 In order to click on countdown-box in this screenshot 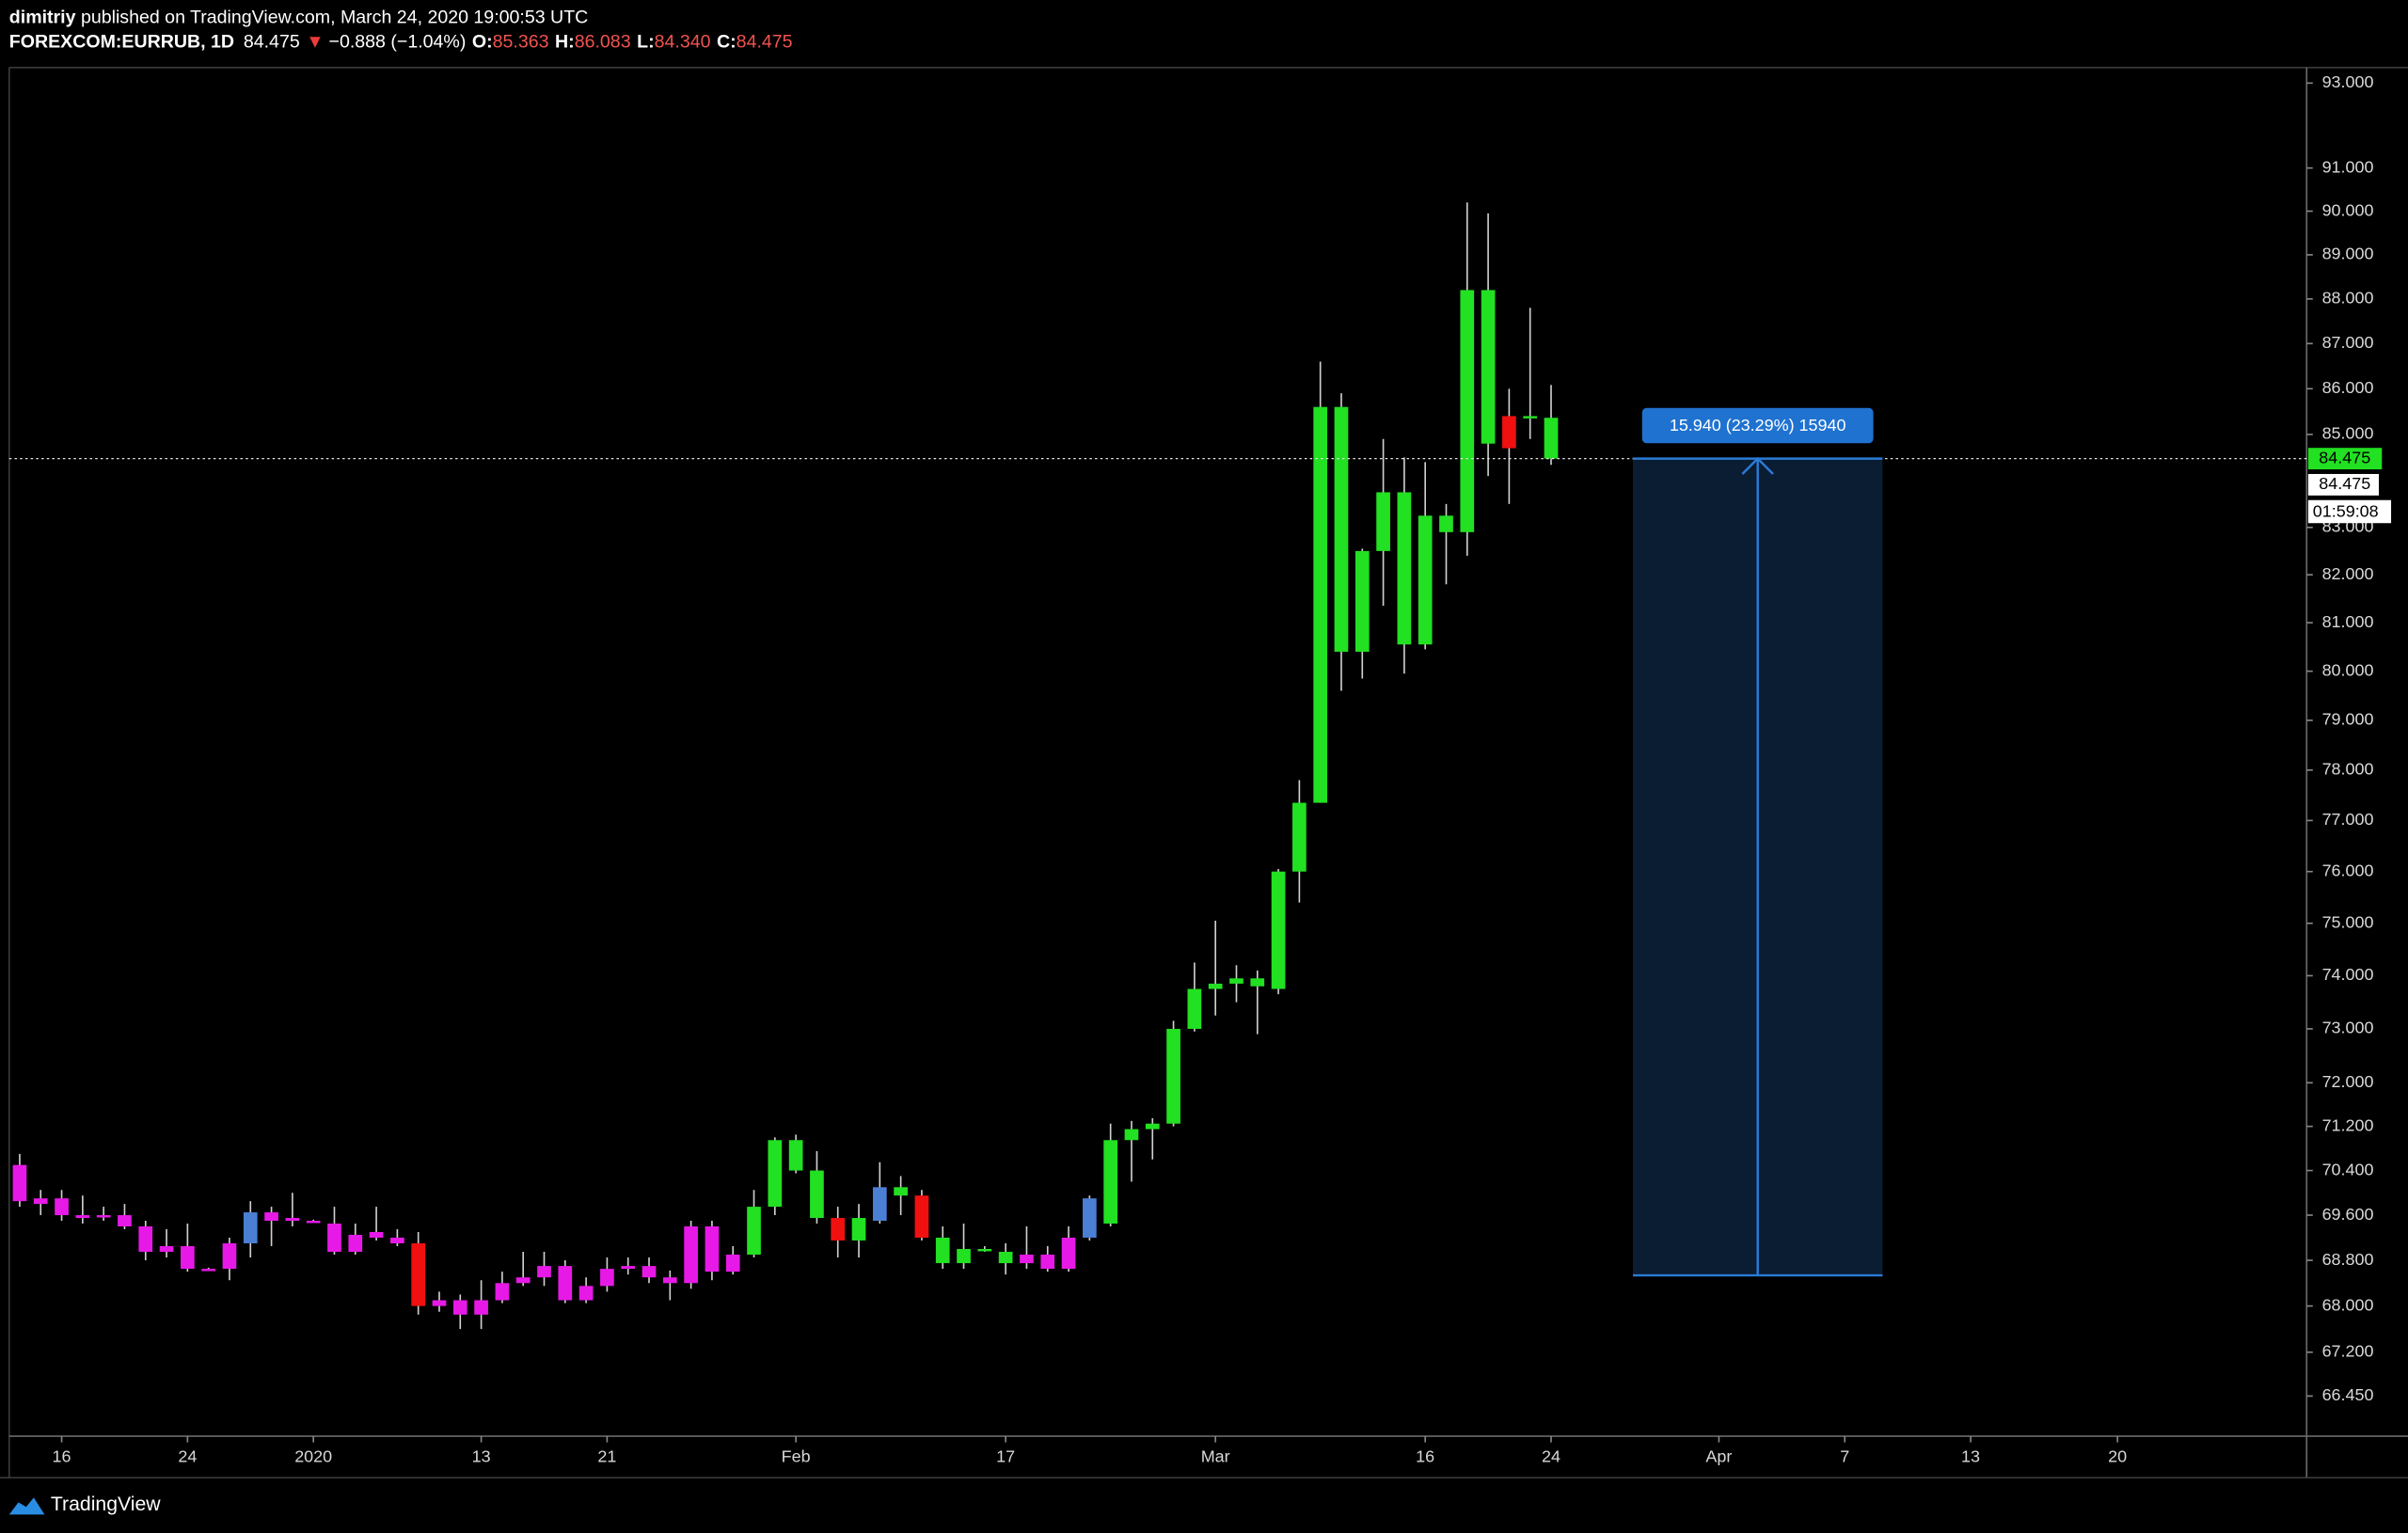, I will do `click(2349, 512)`.